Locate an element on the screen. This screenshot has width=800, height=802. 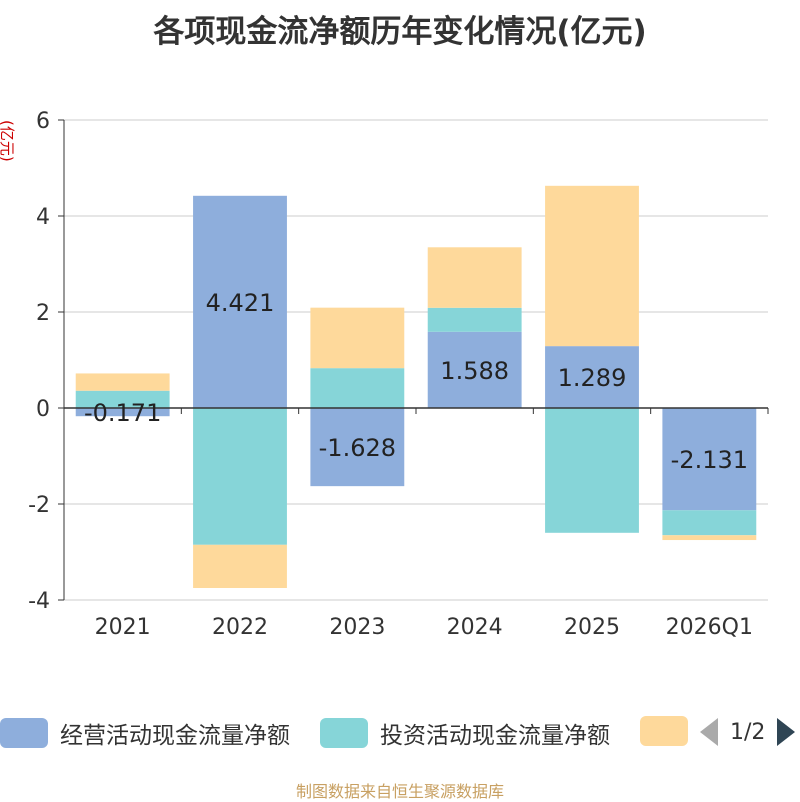
data-label: -1.628 is located at coordinates (357, 448).